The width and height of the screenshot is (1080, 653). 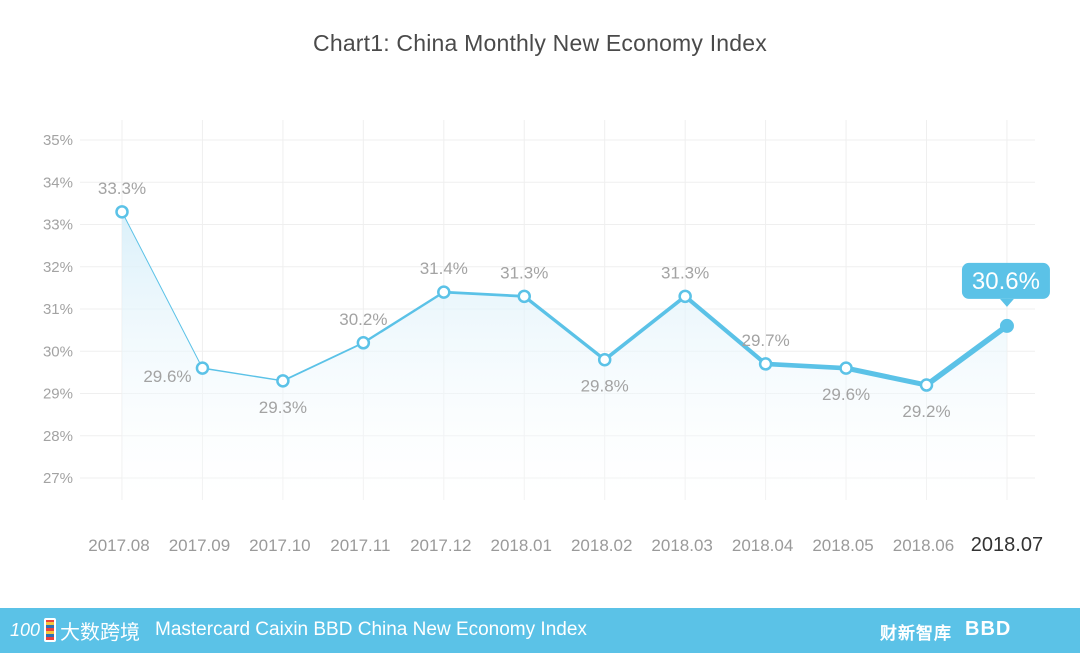 I want to click on y-tick-label: 32%, so click(x=58, y=267).